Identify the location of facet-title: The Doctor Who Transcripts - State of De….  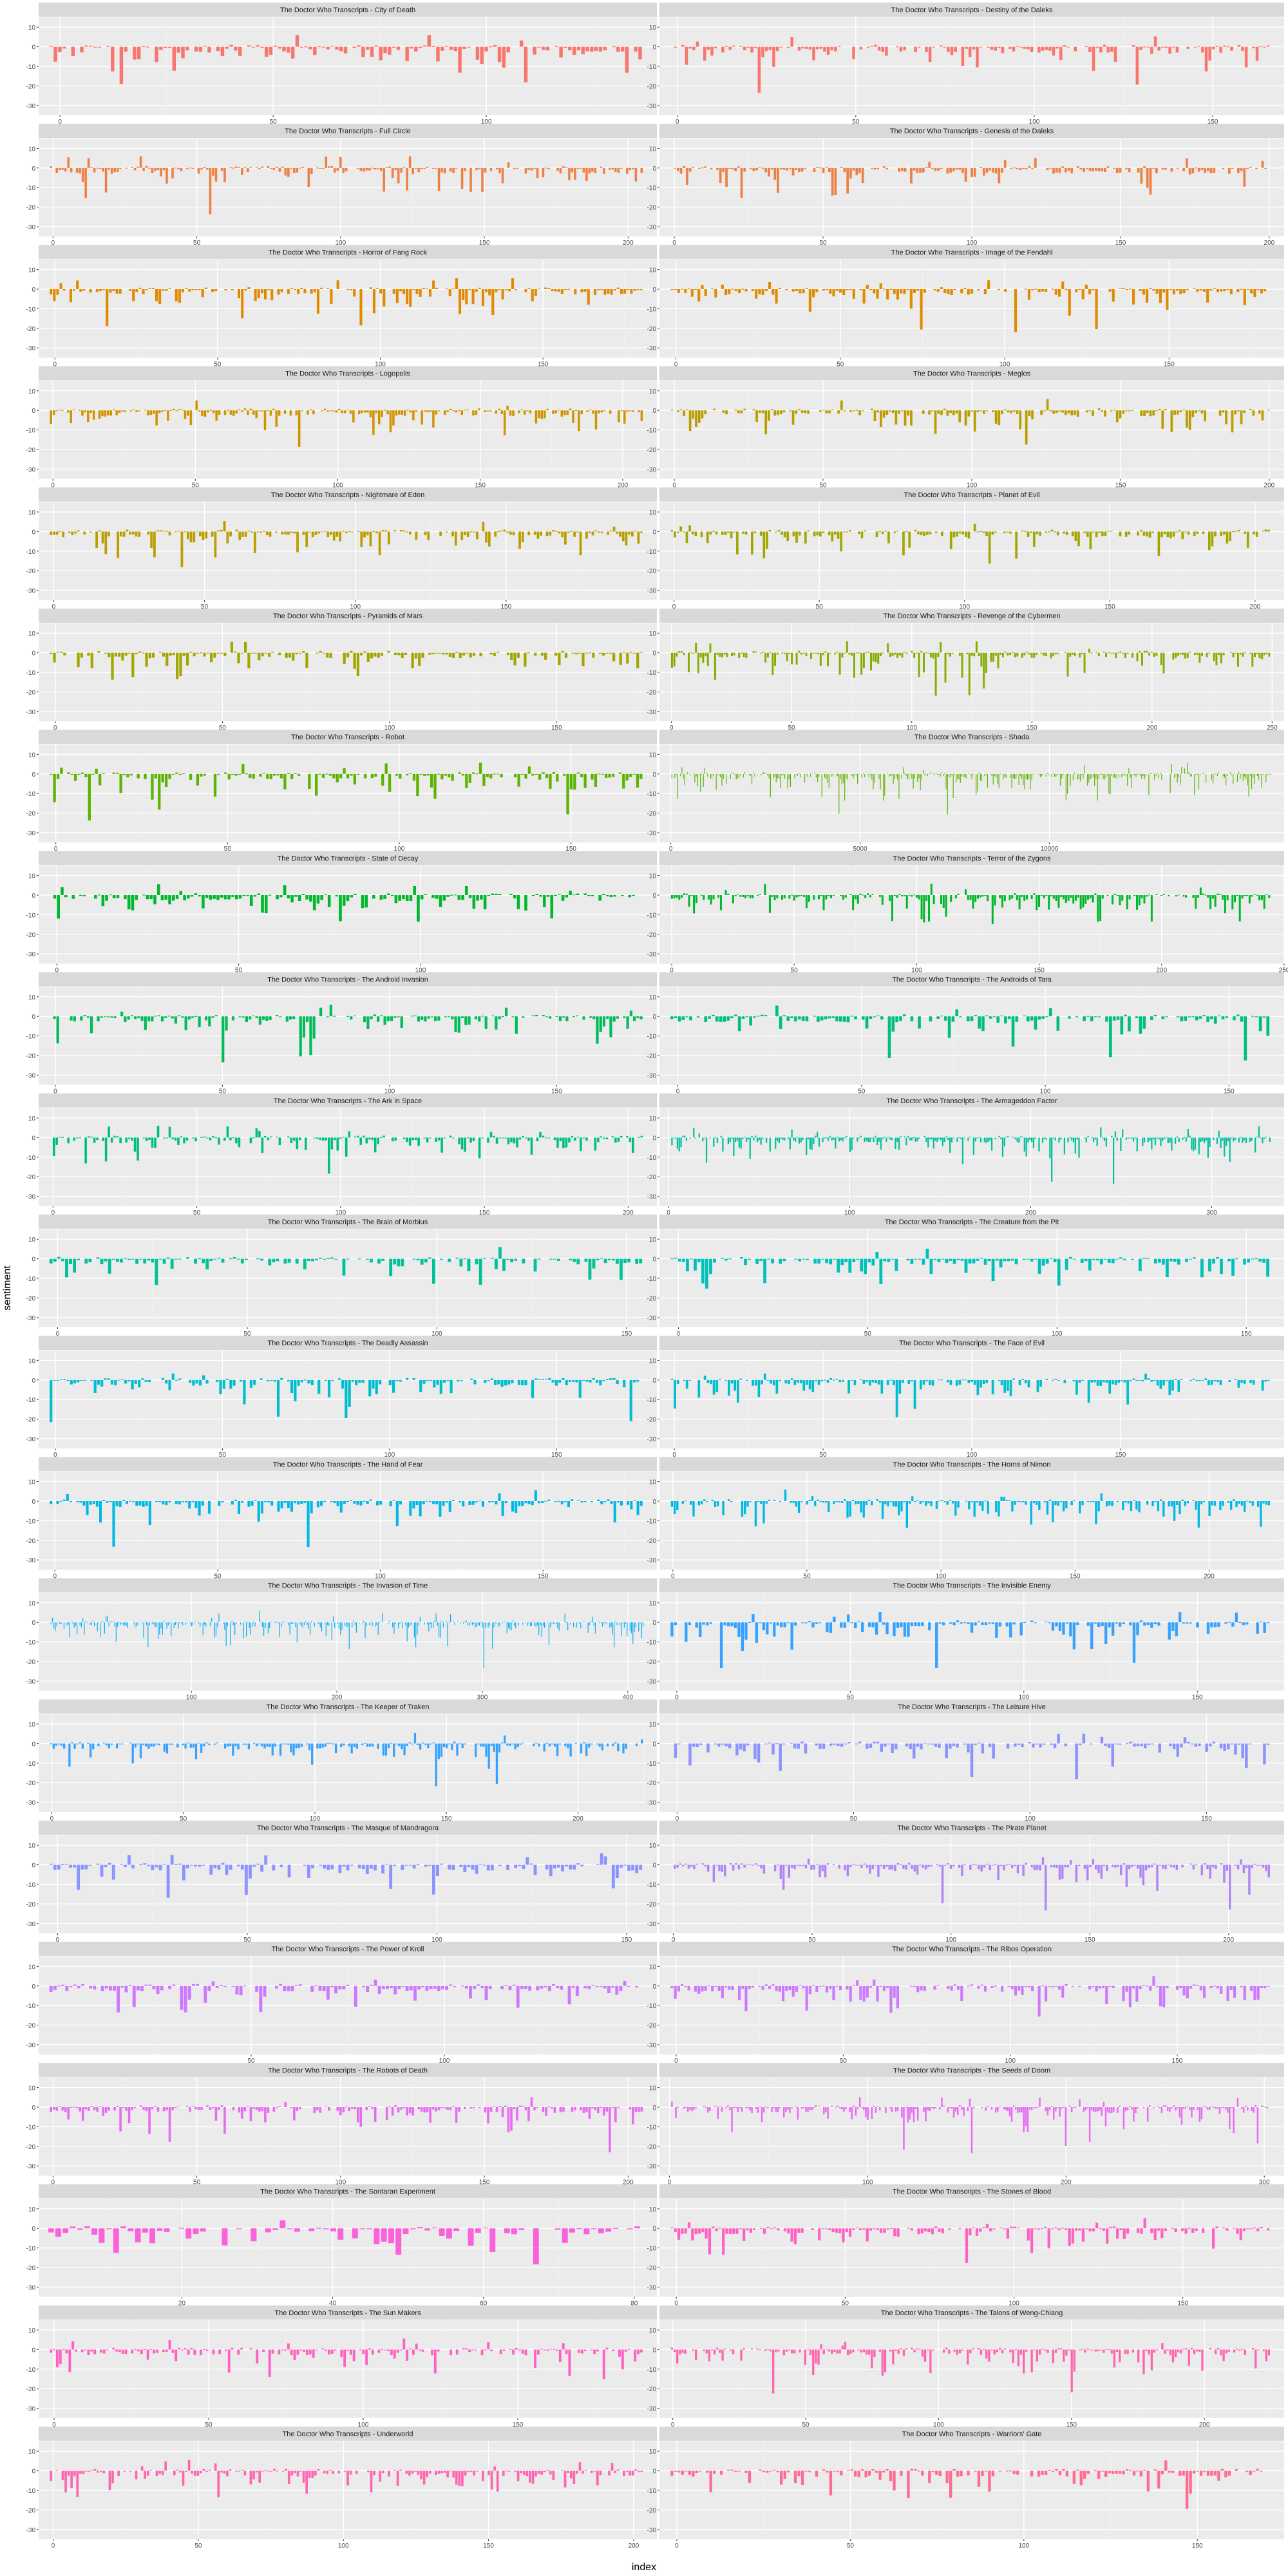
(349, 858).